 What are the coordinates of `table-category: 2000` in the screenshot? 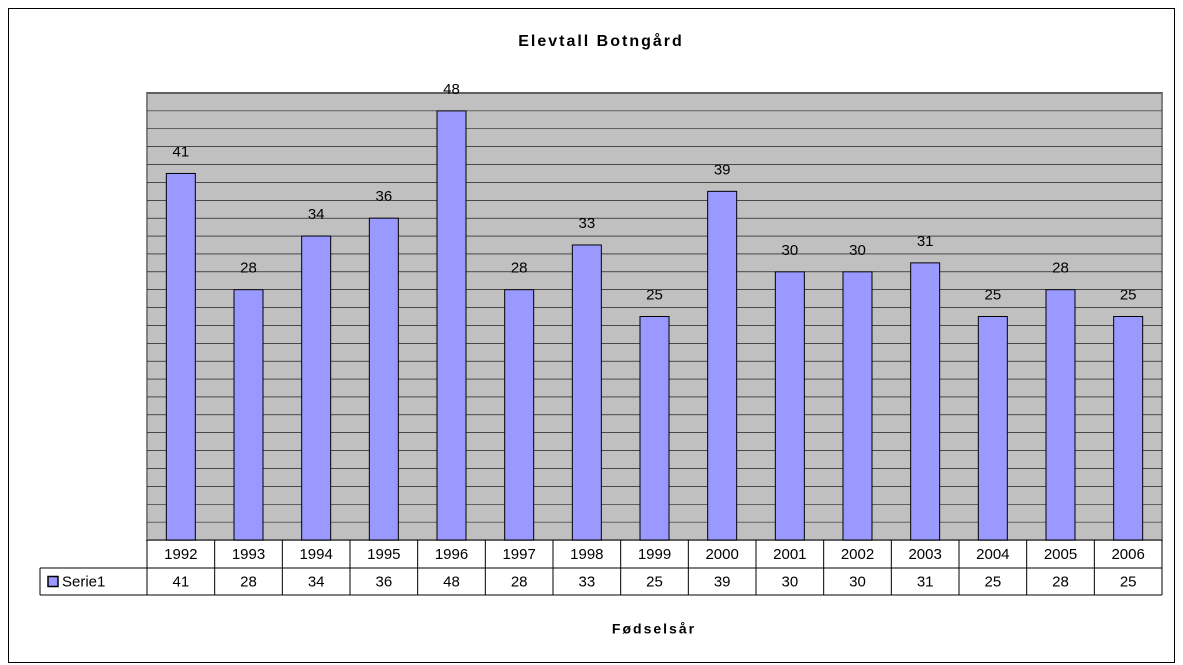 It's located at (721, 554).